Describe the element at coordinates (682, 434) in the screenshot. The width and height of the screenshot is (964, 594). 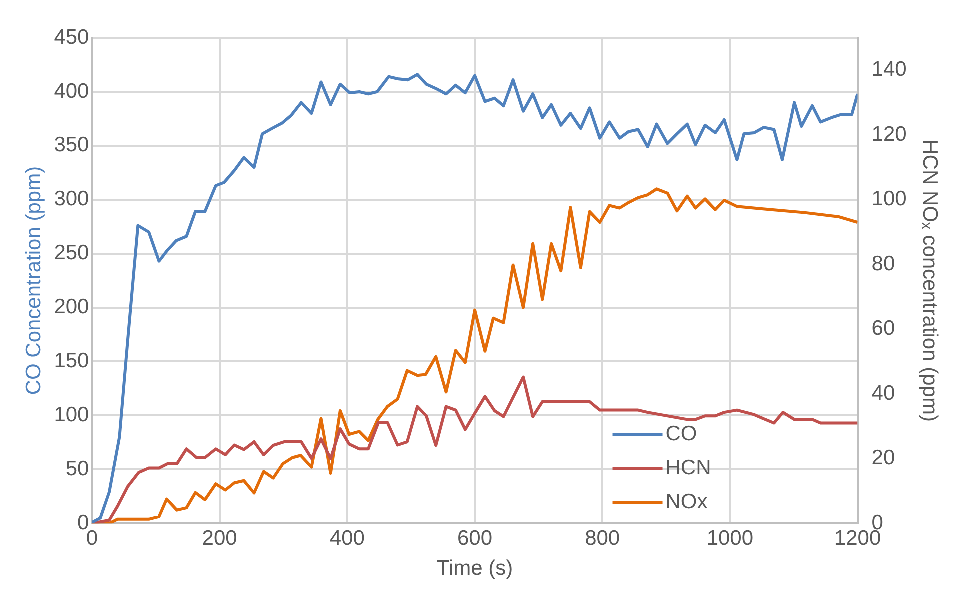
I see `legend-label: CO` at that location.